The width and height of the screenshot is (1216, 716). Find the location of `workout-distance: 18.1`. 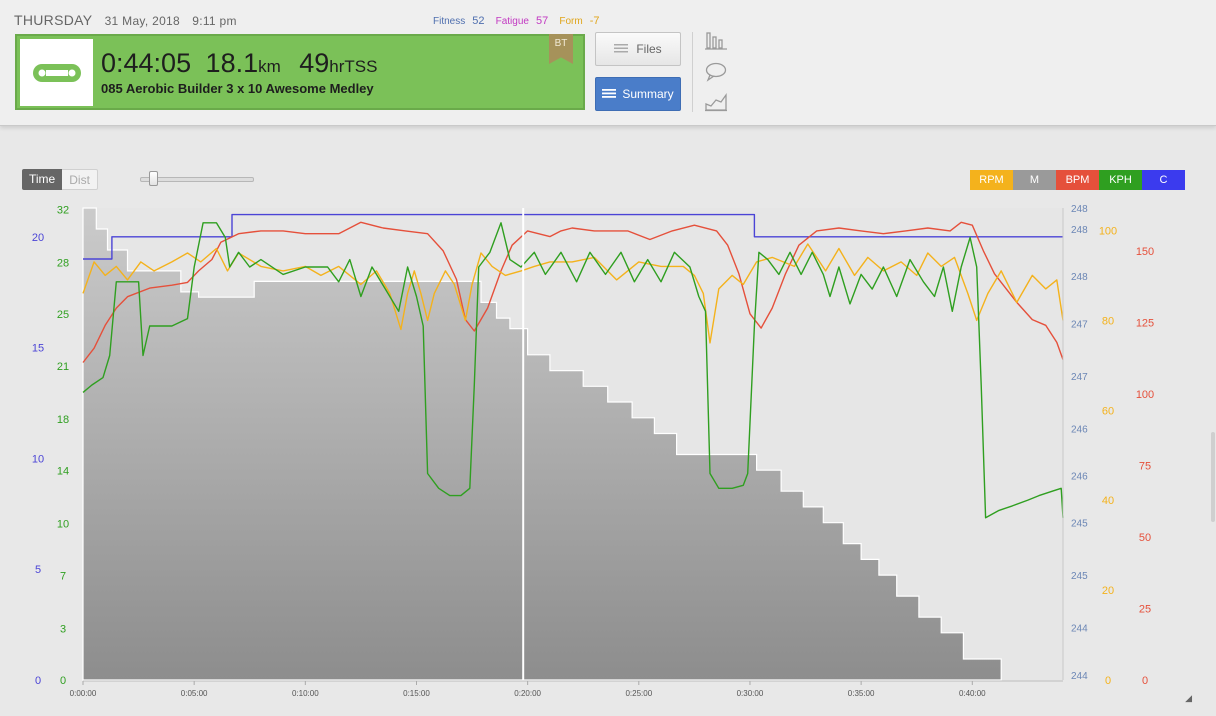

workout-distance: 18.1 is located at coordinates (232, 63).